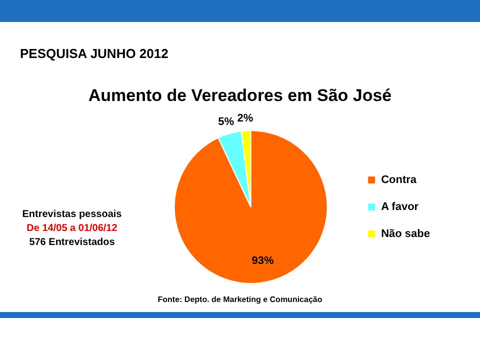 Image resolution: width=480 pixels, height=360 pixels. What do you see at coordinates (240, 96) in the screenshot?
I see `chart-title: Aumento de Vereadores em São José` at bounding box center [240, 96].